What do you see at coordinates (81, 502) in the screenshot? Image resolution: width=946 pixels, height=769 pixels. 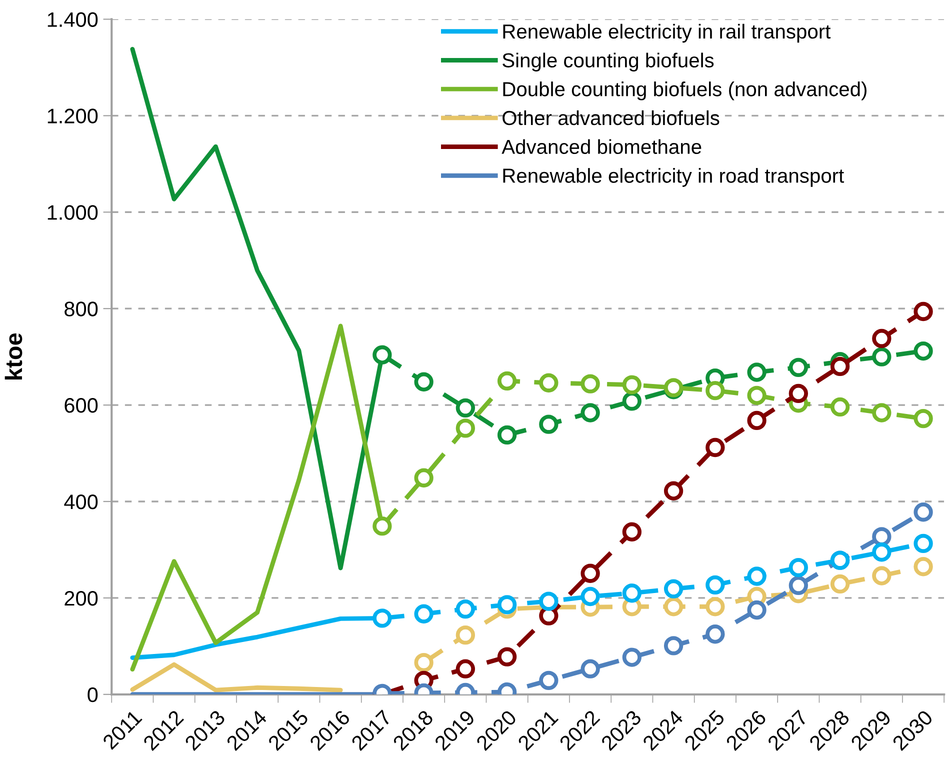 I see `y-tick-label: 400` at bounding box center [81, 502].